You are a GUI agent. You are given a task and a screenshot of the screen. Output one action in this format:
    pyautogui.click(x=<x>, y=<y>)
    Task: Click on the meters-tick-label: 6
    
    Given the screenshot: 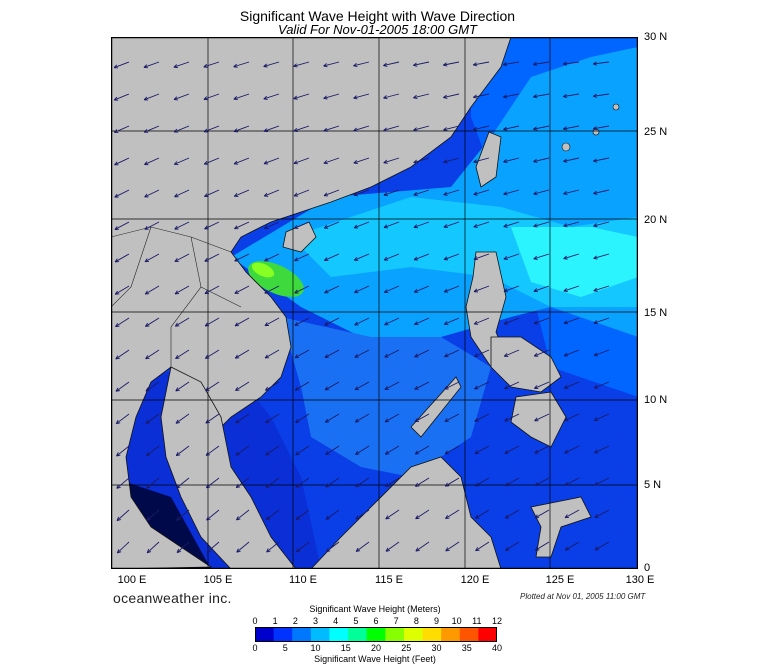 What is the action you would take?
    pyautogui.click(x=376, y=621)
    